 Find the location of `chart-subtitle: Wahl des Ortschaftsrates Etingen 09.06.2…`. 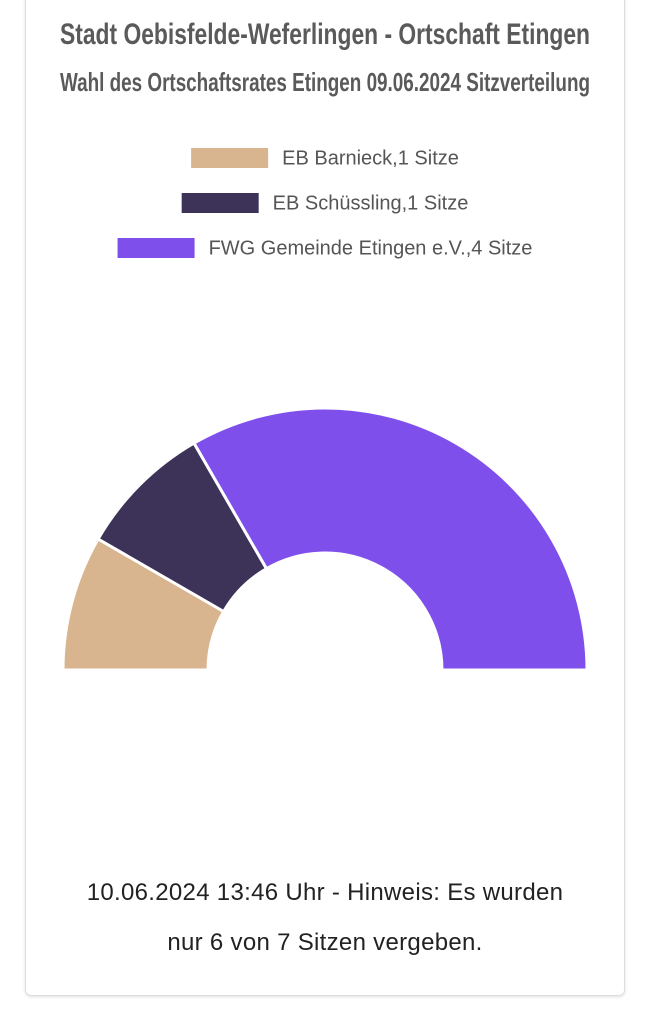

chart-subtitle: Wahl des Ortschaftsrates Etingen 09.06.2… is located at coordinates (325, 82).